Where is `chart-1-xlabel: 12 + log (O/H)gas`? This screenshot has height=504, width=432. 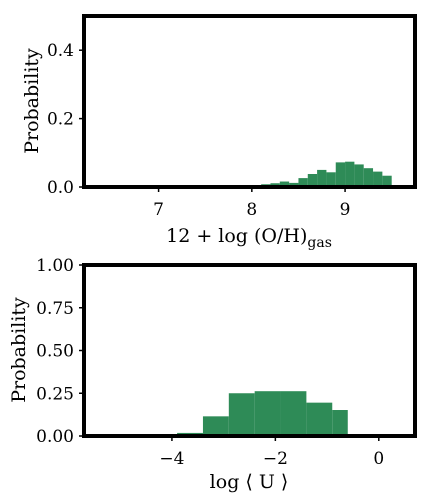 chart-1-xlabel: 12 + log (O/H)gas is located at coordinates (249, 238).